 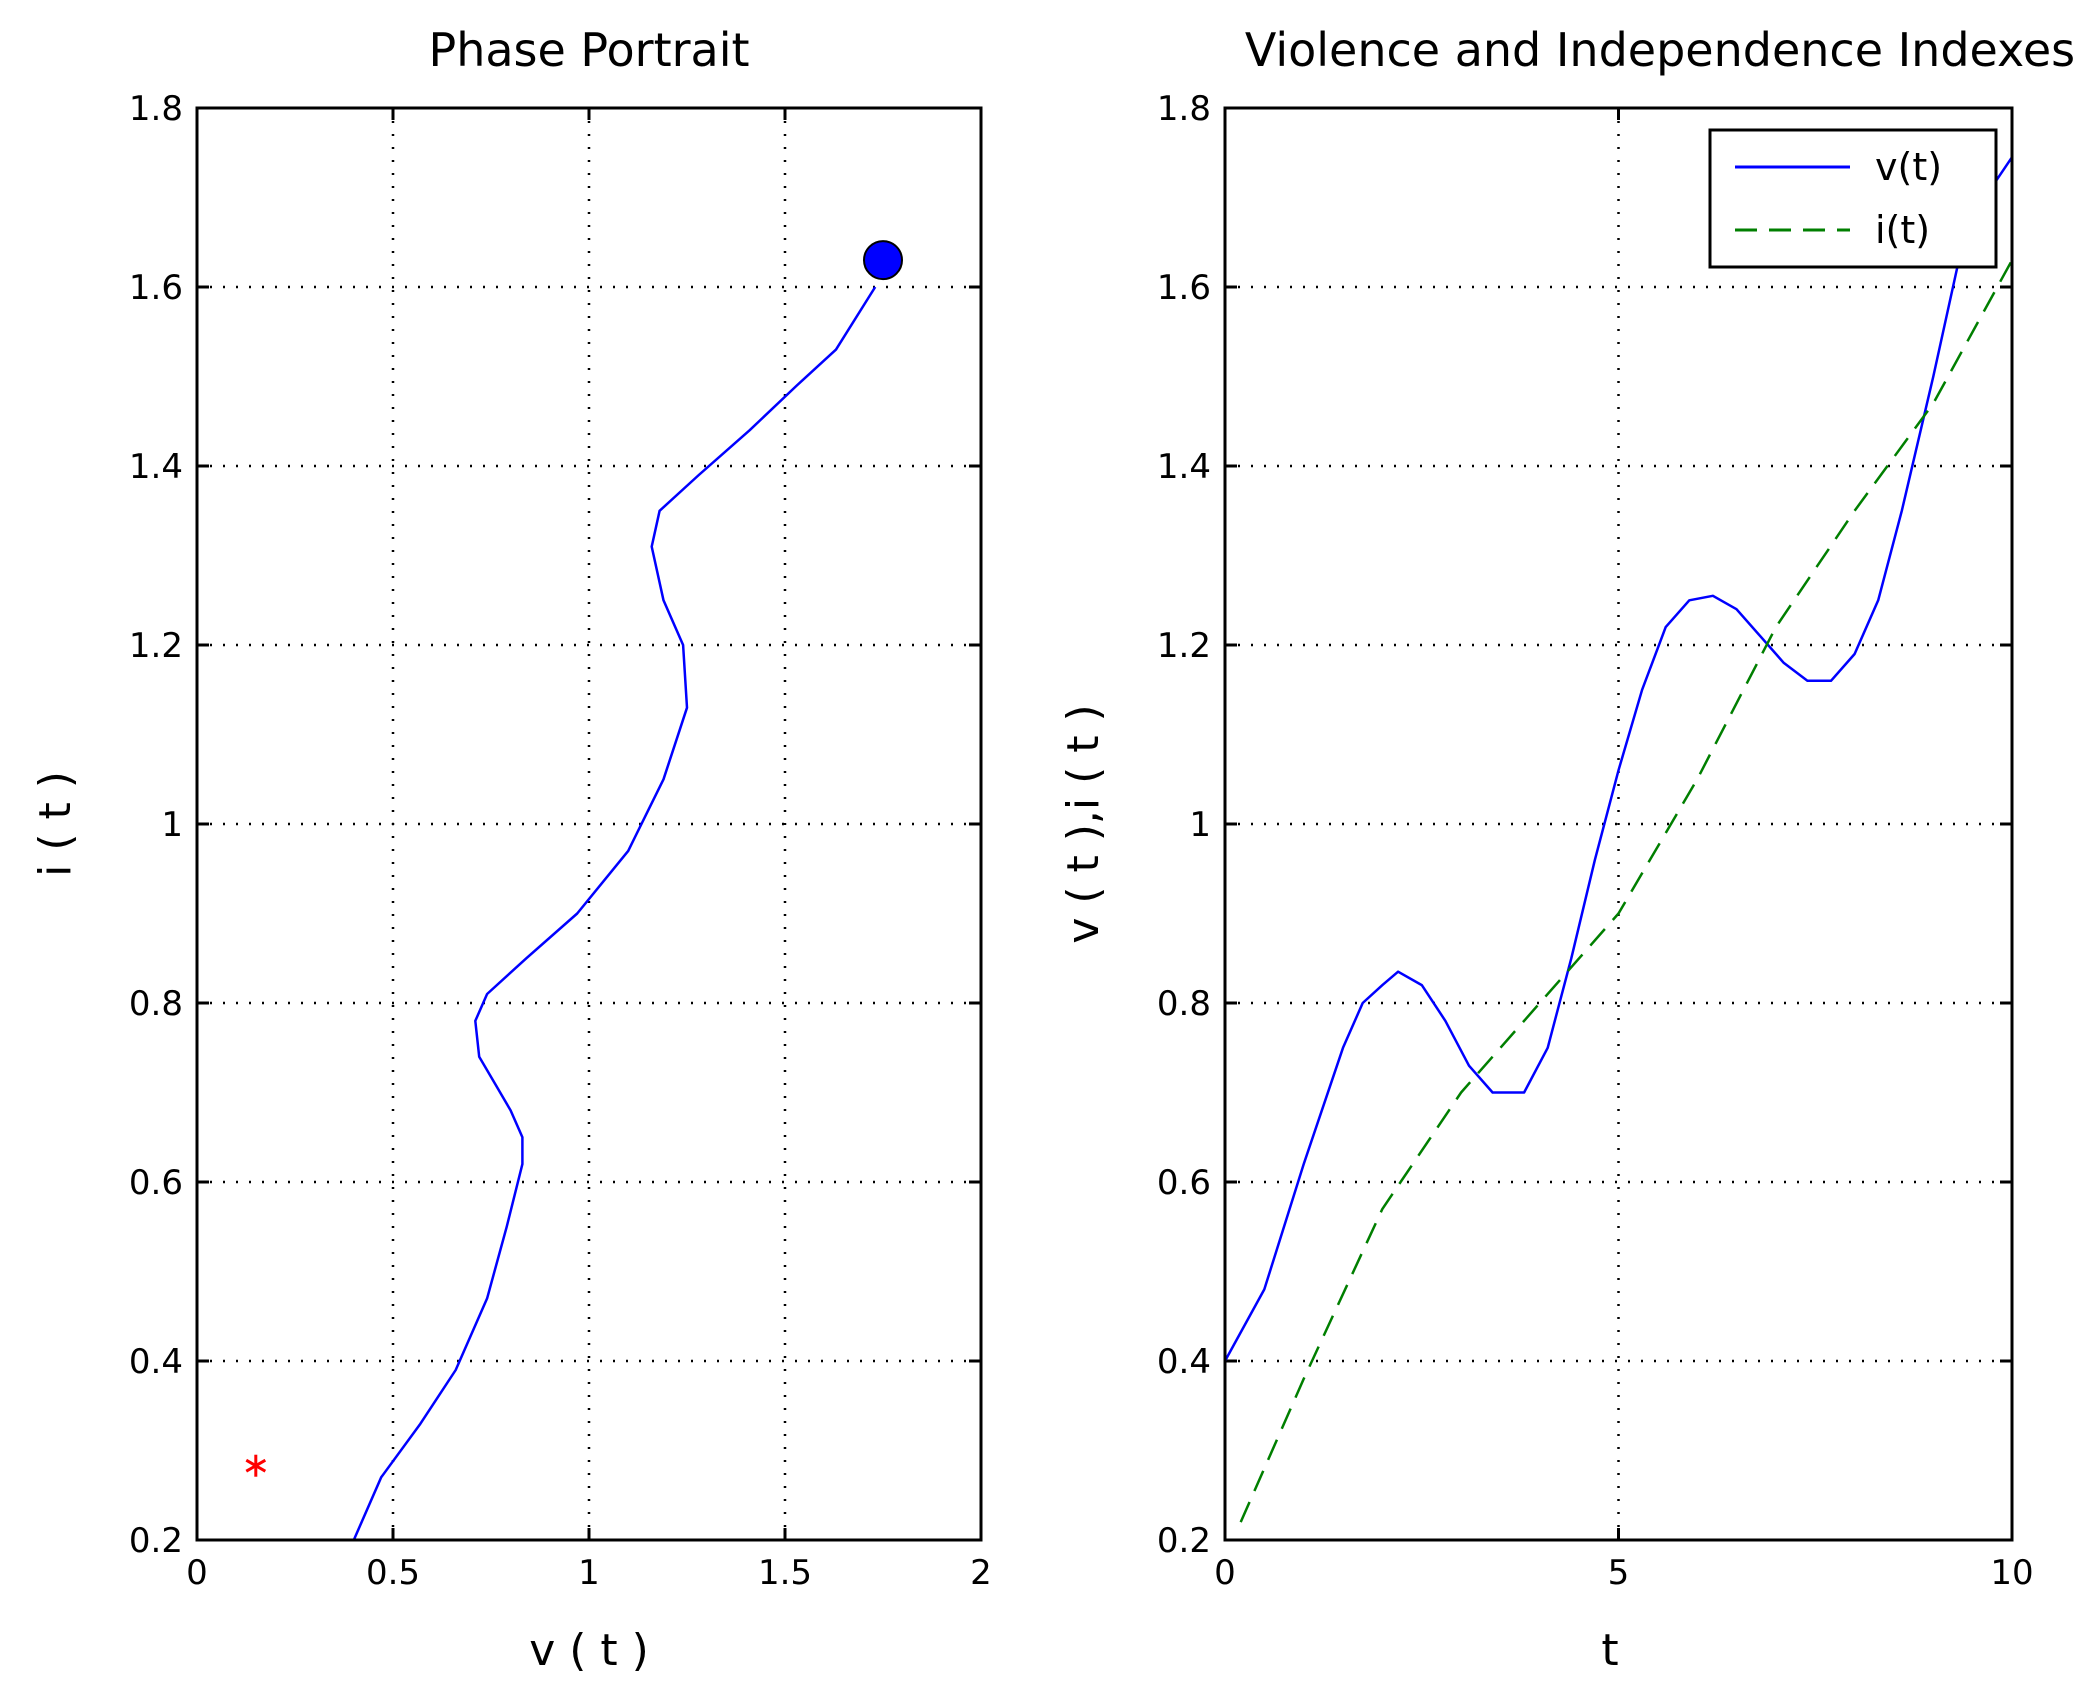 What do you see at coordinates (1184, 1541) in the screenshot?
I see `indexes-ytick-label-0: 0.2` at bounding box center [1184, 1541].